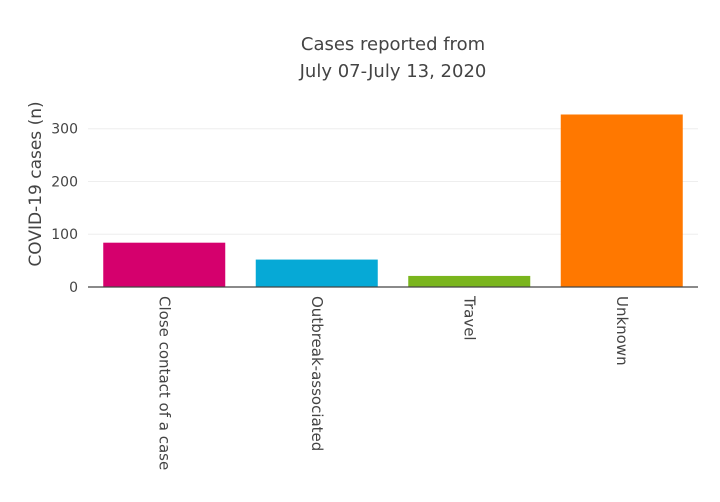 The width and height of the screenshot is (720, 502). Describe the element at coordinates (621, 200) in the screenshot. I see `bar-unknown` at that location.